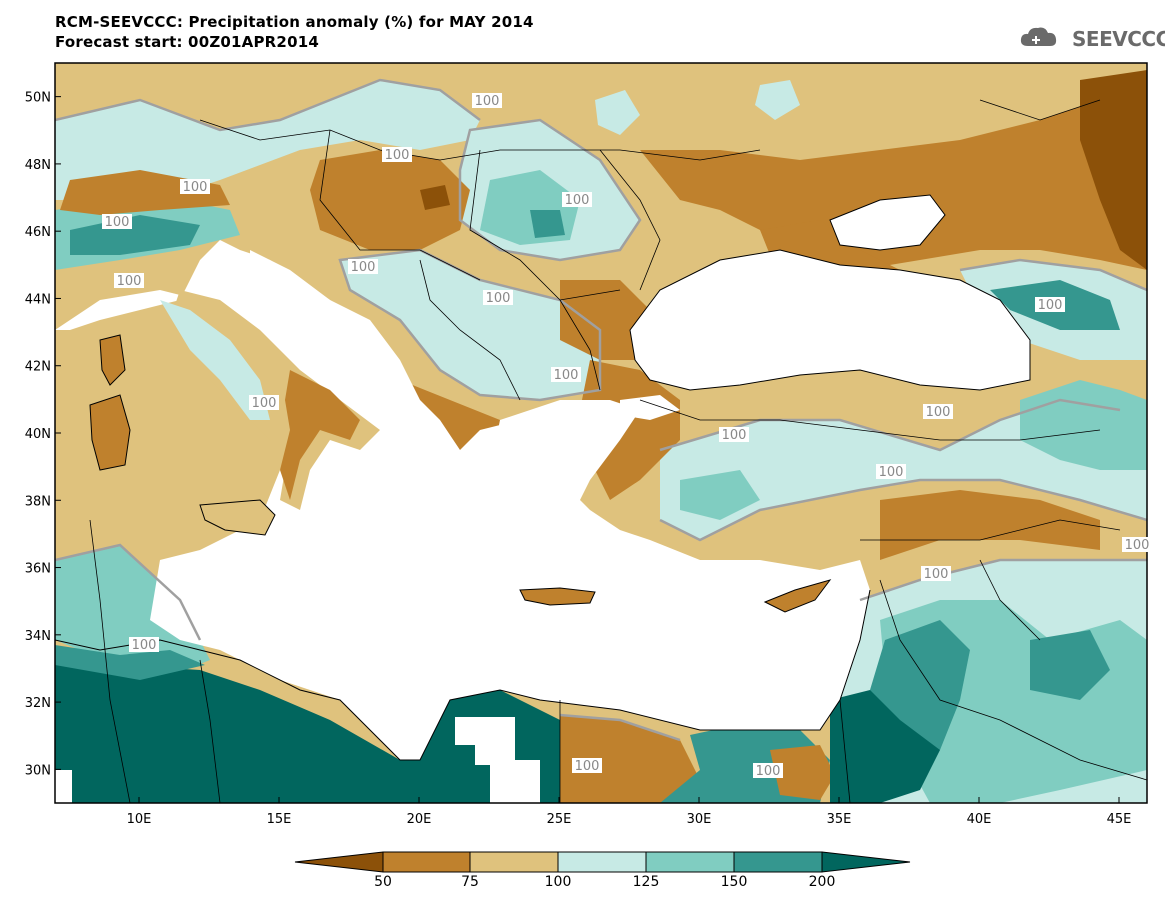 Image resolution: width=1165 pixels, height=907 pixels. Describe the element at coordinates (979, 819) in the screenshot. I see `lon-label: 40E` at that location.